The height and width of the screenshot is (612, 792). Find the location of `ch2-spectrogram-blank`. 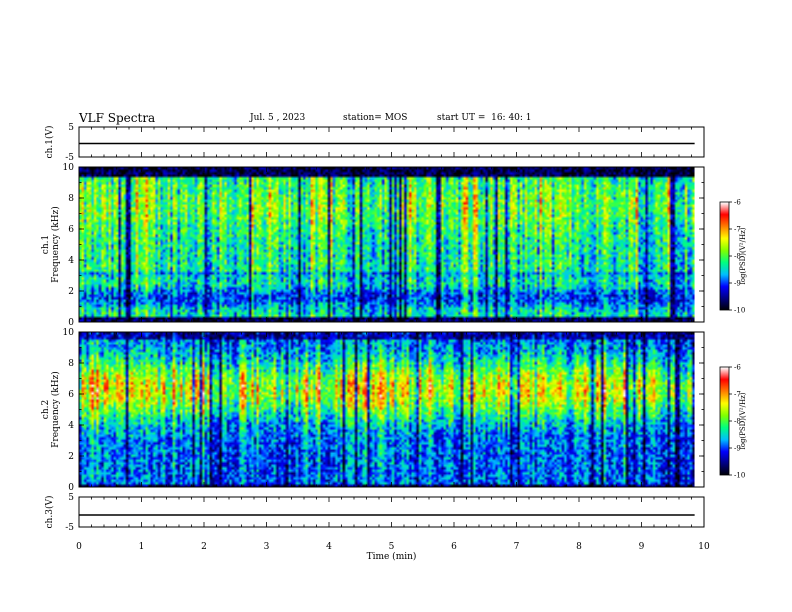

ch2-spectrogram-blank is located at coordinates (699, 409).